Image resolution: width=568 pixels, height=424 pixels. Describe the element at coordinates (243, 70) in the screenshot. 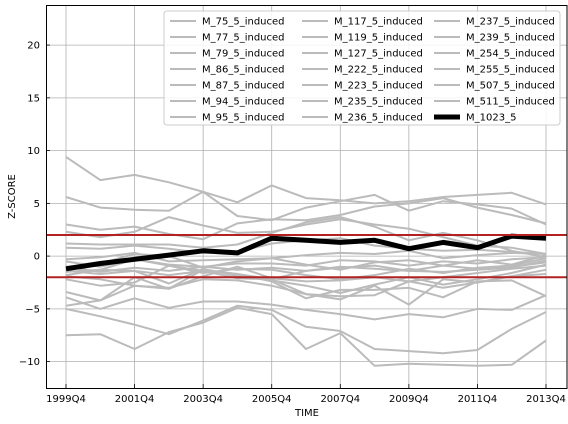

I see `legend-entry: M_86_5_induced` at that location.